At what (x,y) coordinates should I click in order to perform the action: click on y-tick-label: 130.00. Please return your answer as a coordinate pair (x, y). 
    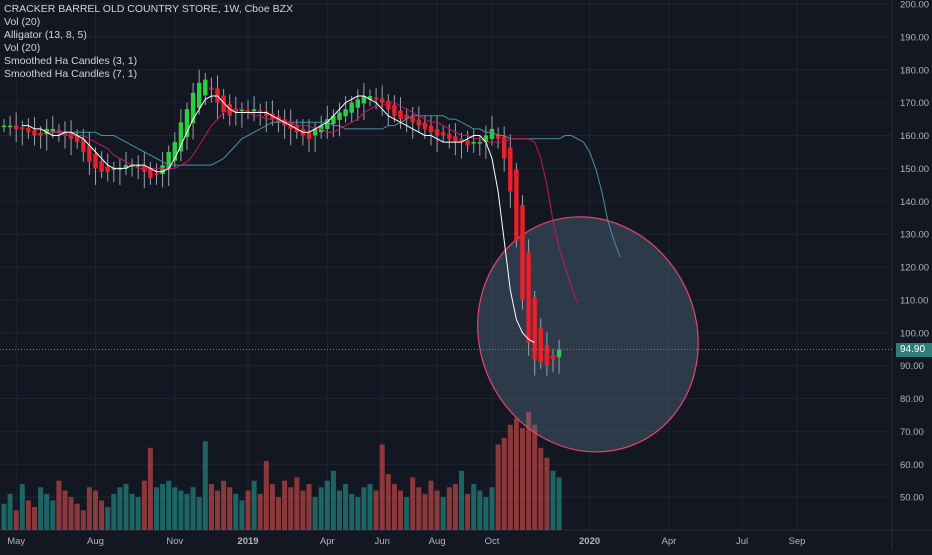
    Looking at the image, I should click on (914, 235).